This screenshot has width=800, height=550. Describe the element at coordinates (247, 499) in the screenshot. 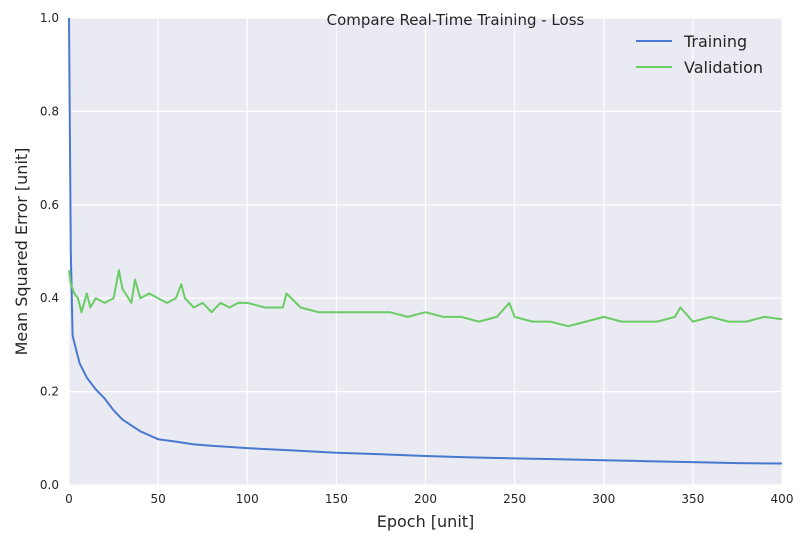

I see `x-tick-label: 100` at that location.